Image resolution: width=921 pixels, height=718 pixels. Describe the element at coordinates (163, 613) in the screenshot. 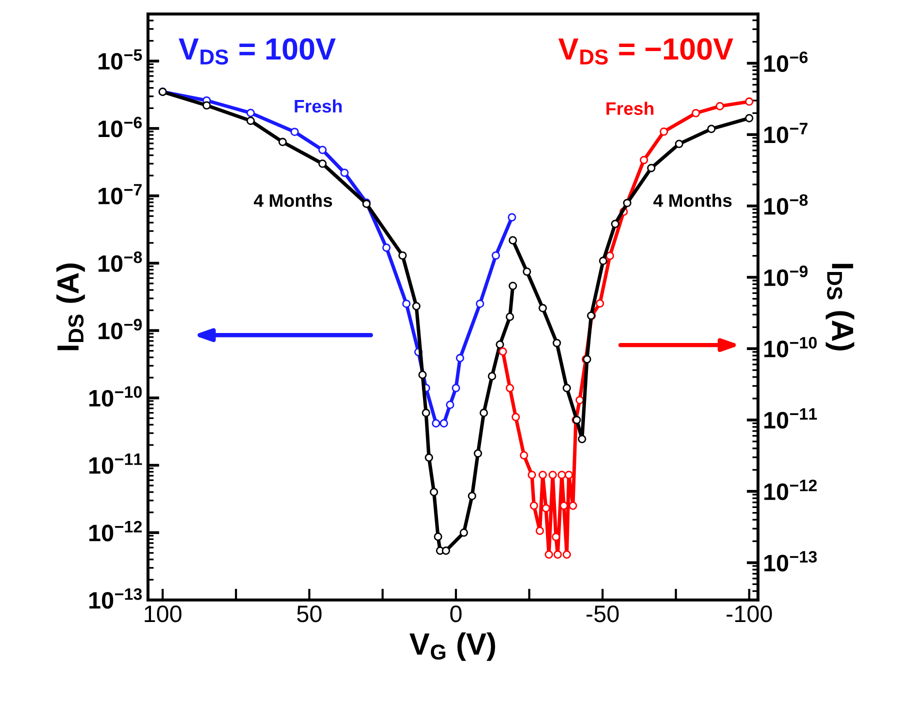

I see `x-tick-label: 100` at that location.